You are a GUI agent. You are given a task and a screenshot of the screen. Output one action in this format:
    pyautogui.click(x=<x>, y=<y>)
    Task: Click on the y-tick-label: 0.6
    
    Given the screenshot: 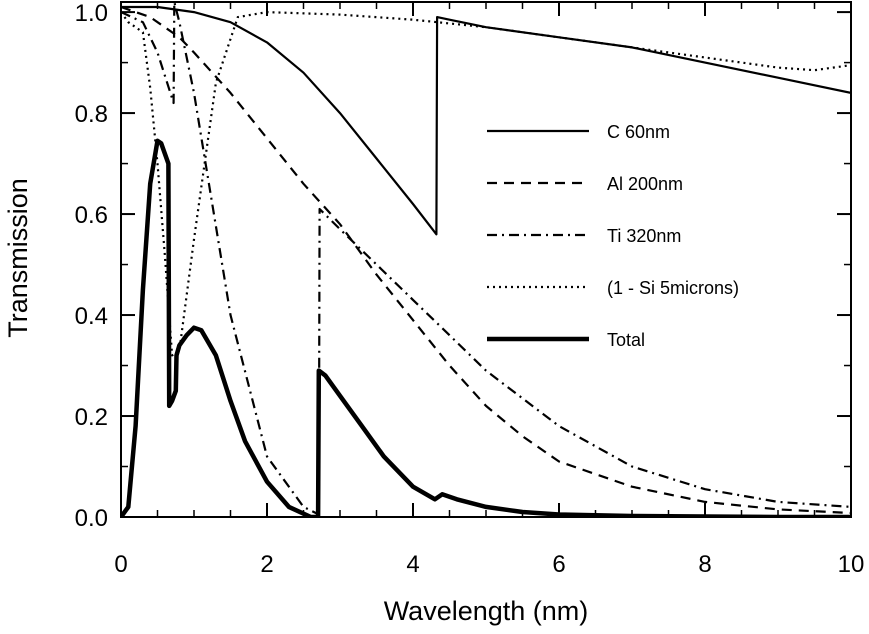 What is the action you would take?
    pyautogui.click(x=91, y=215)
    